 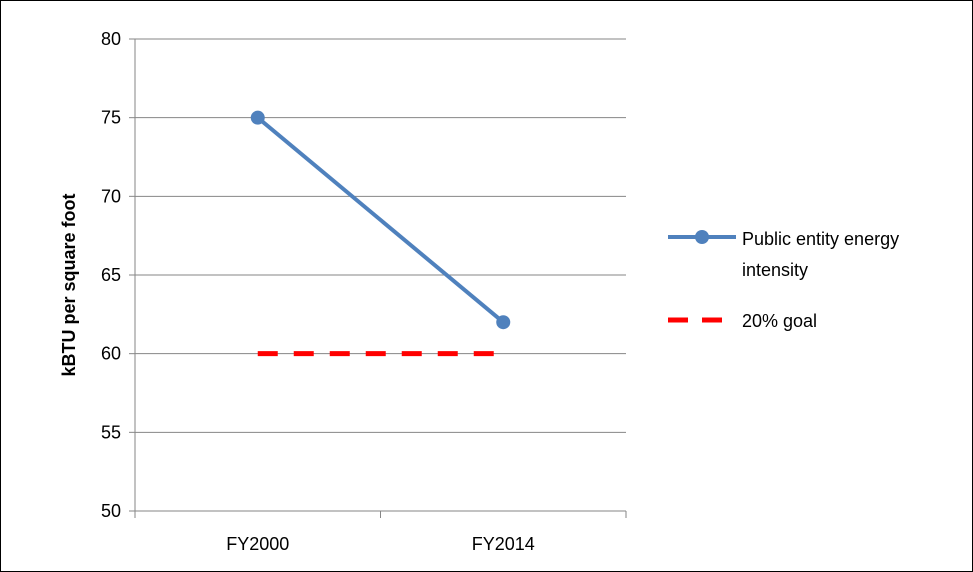 What do you see at coordinates (380, 532) in the screenshot?
I see `x-tick-labels: FY2000 FY2014` at bounding box center [380, 532].